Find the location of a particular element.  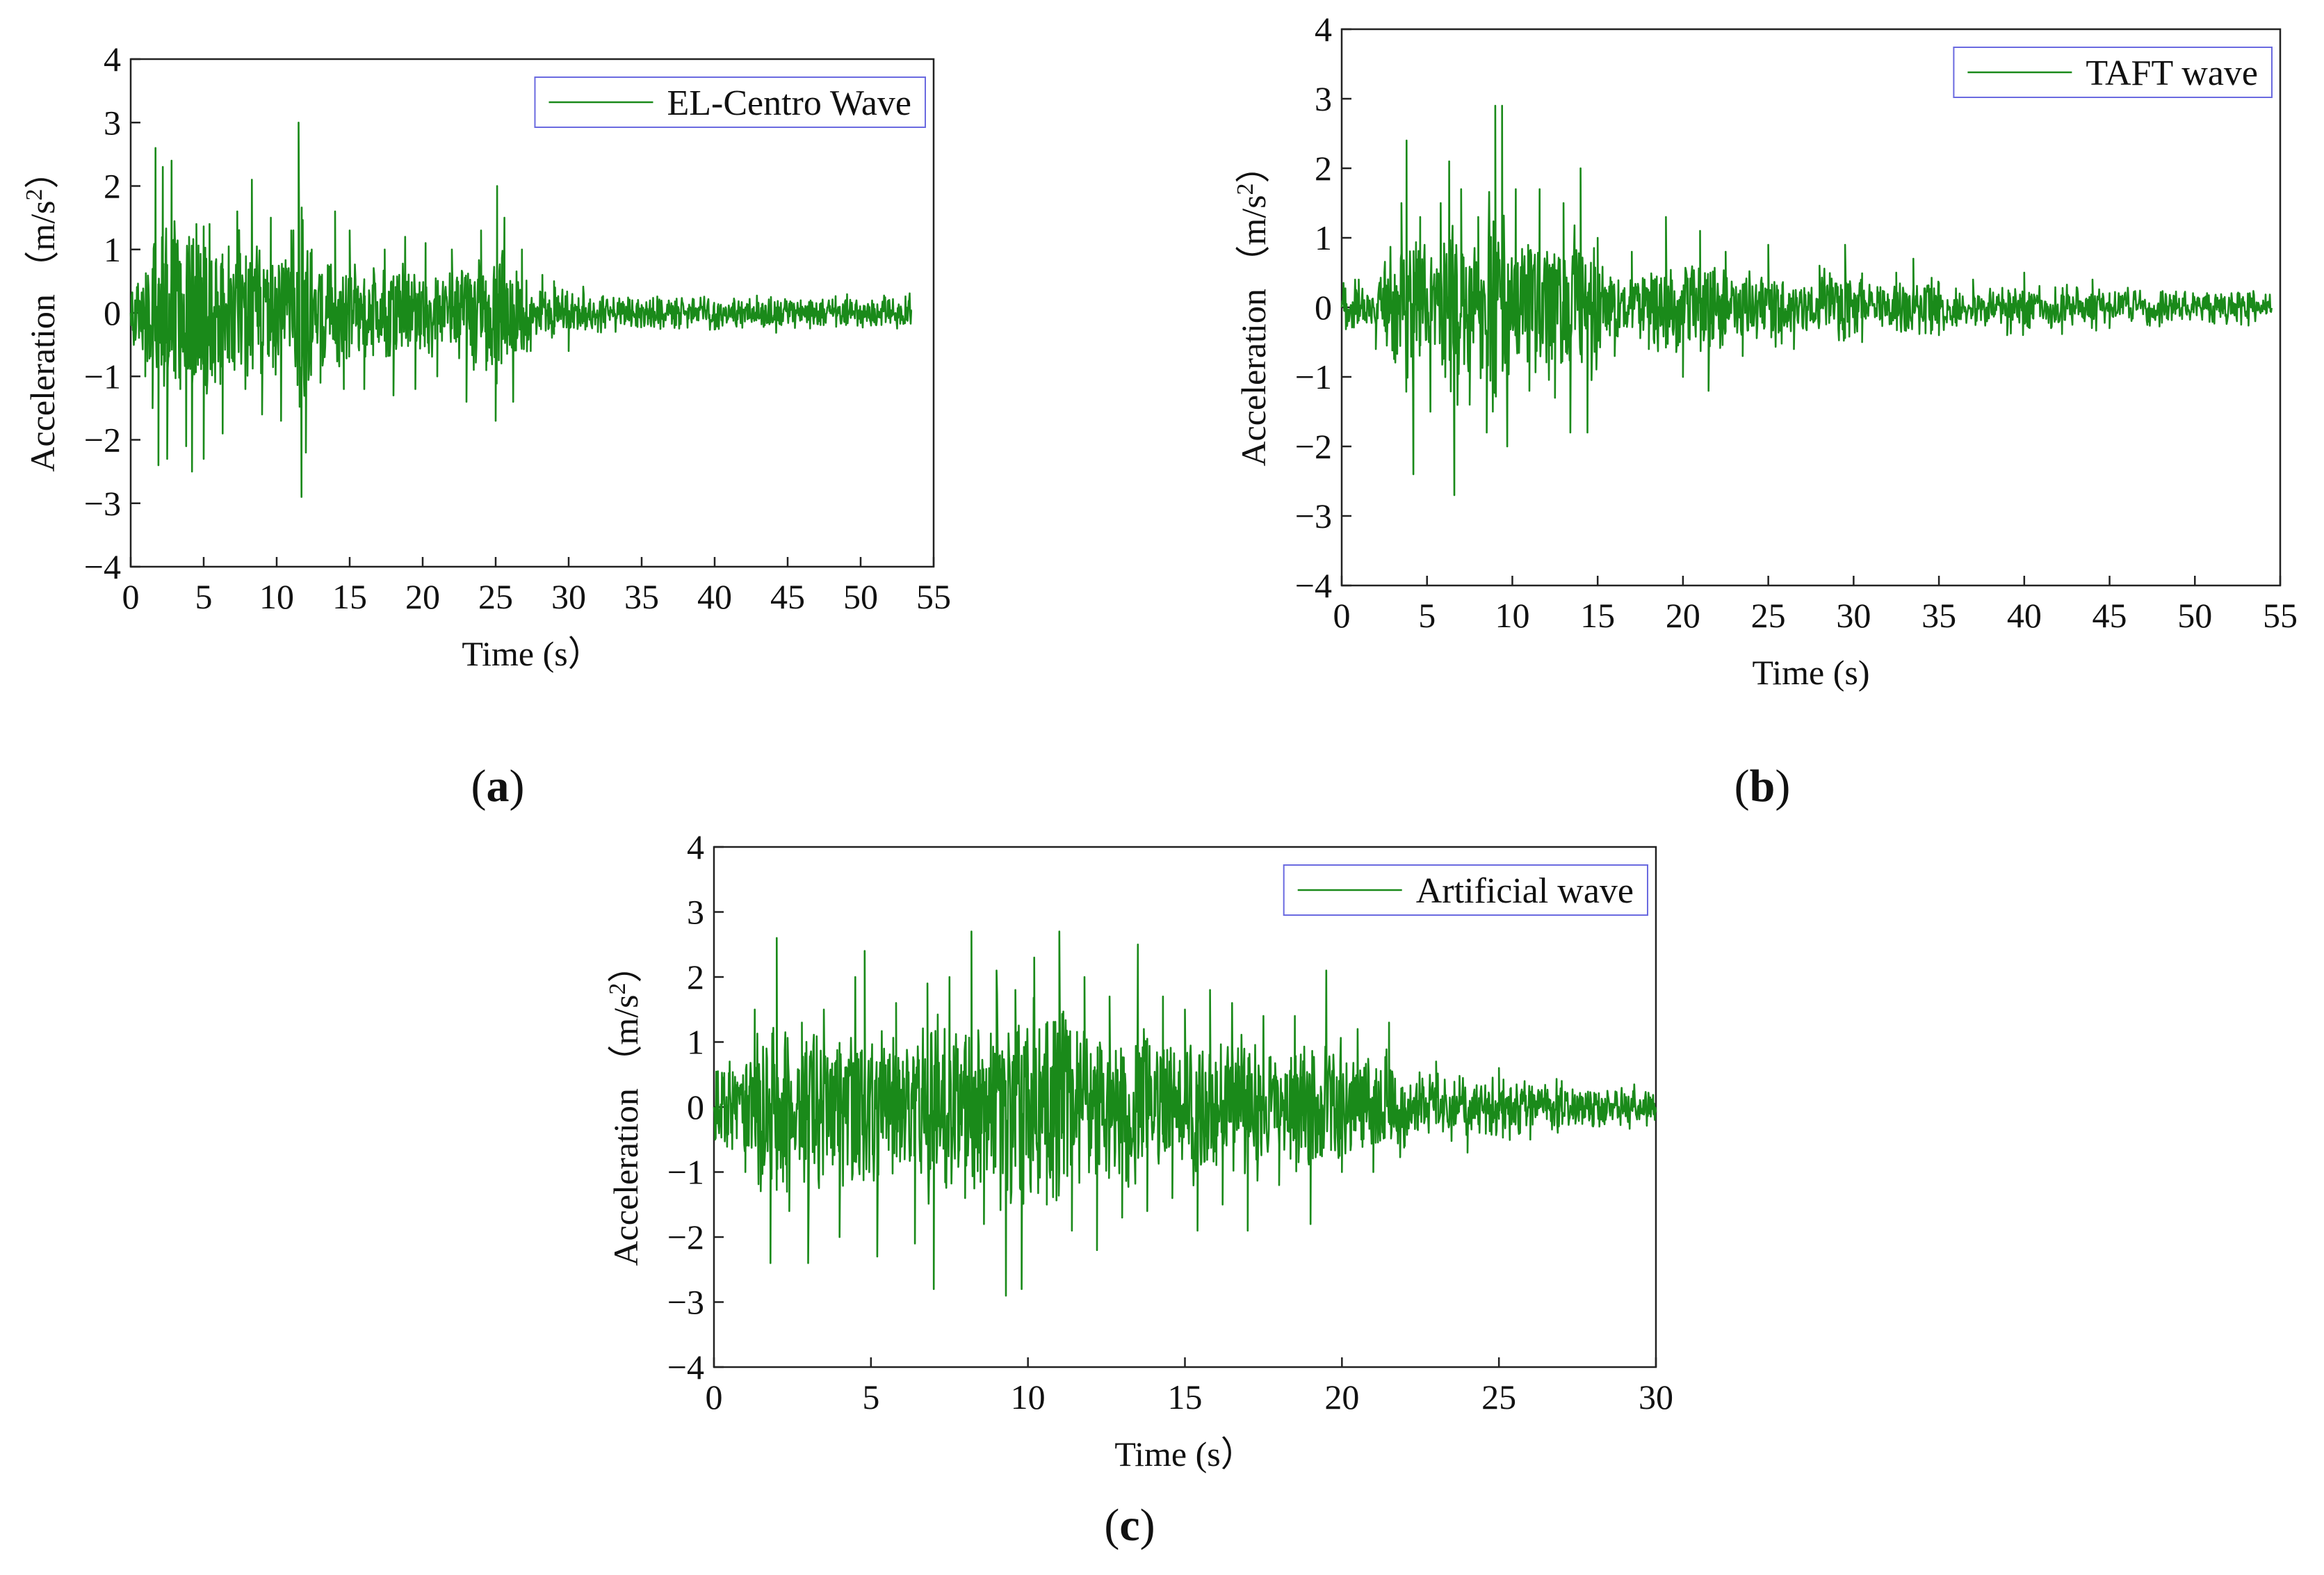

legend-label: Artificial wave is located at coordinates (1525, 891).